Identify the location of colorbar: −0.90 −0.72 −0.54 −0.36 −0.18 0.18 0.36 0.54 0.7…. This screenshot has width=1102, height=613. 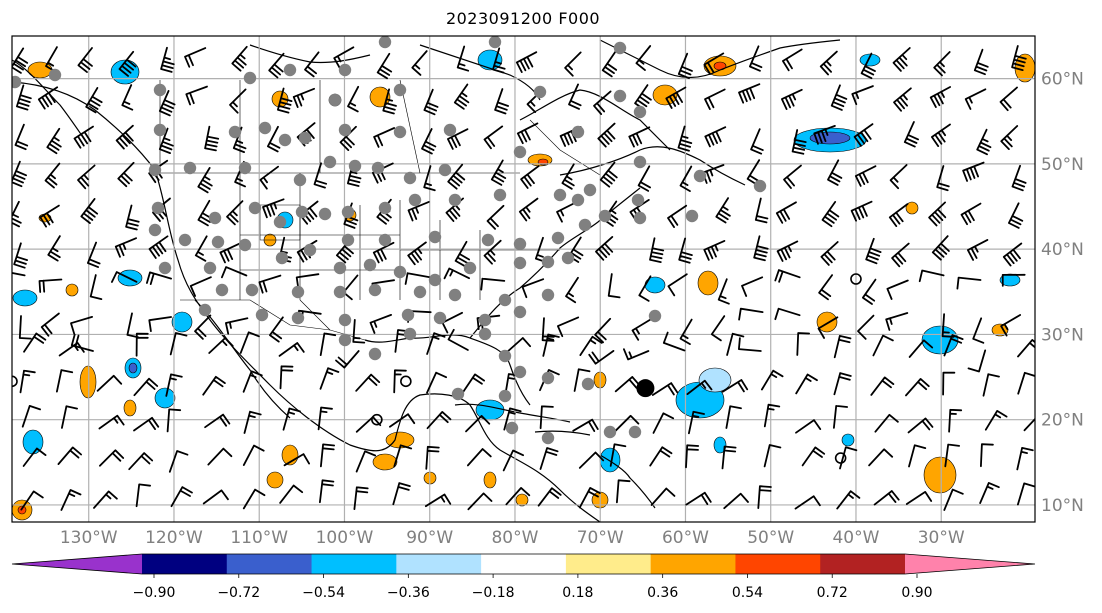
(523, 577).